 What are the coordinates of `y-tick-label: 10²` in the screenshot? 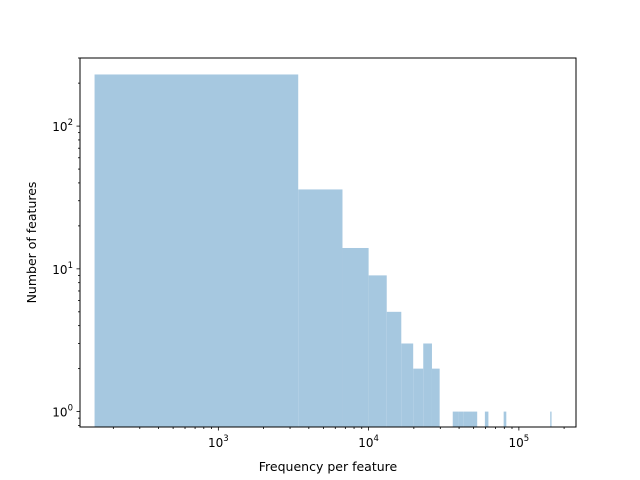 It's located at (62, 126).